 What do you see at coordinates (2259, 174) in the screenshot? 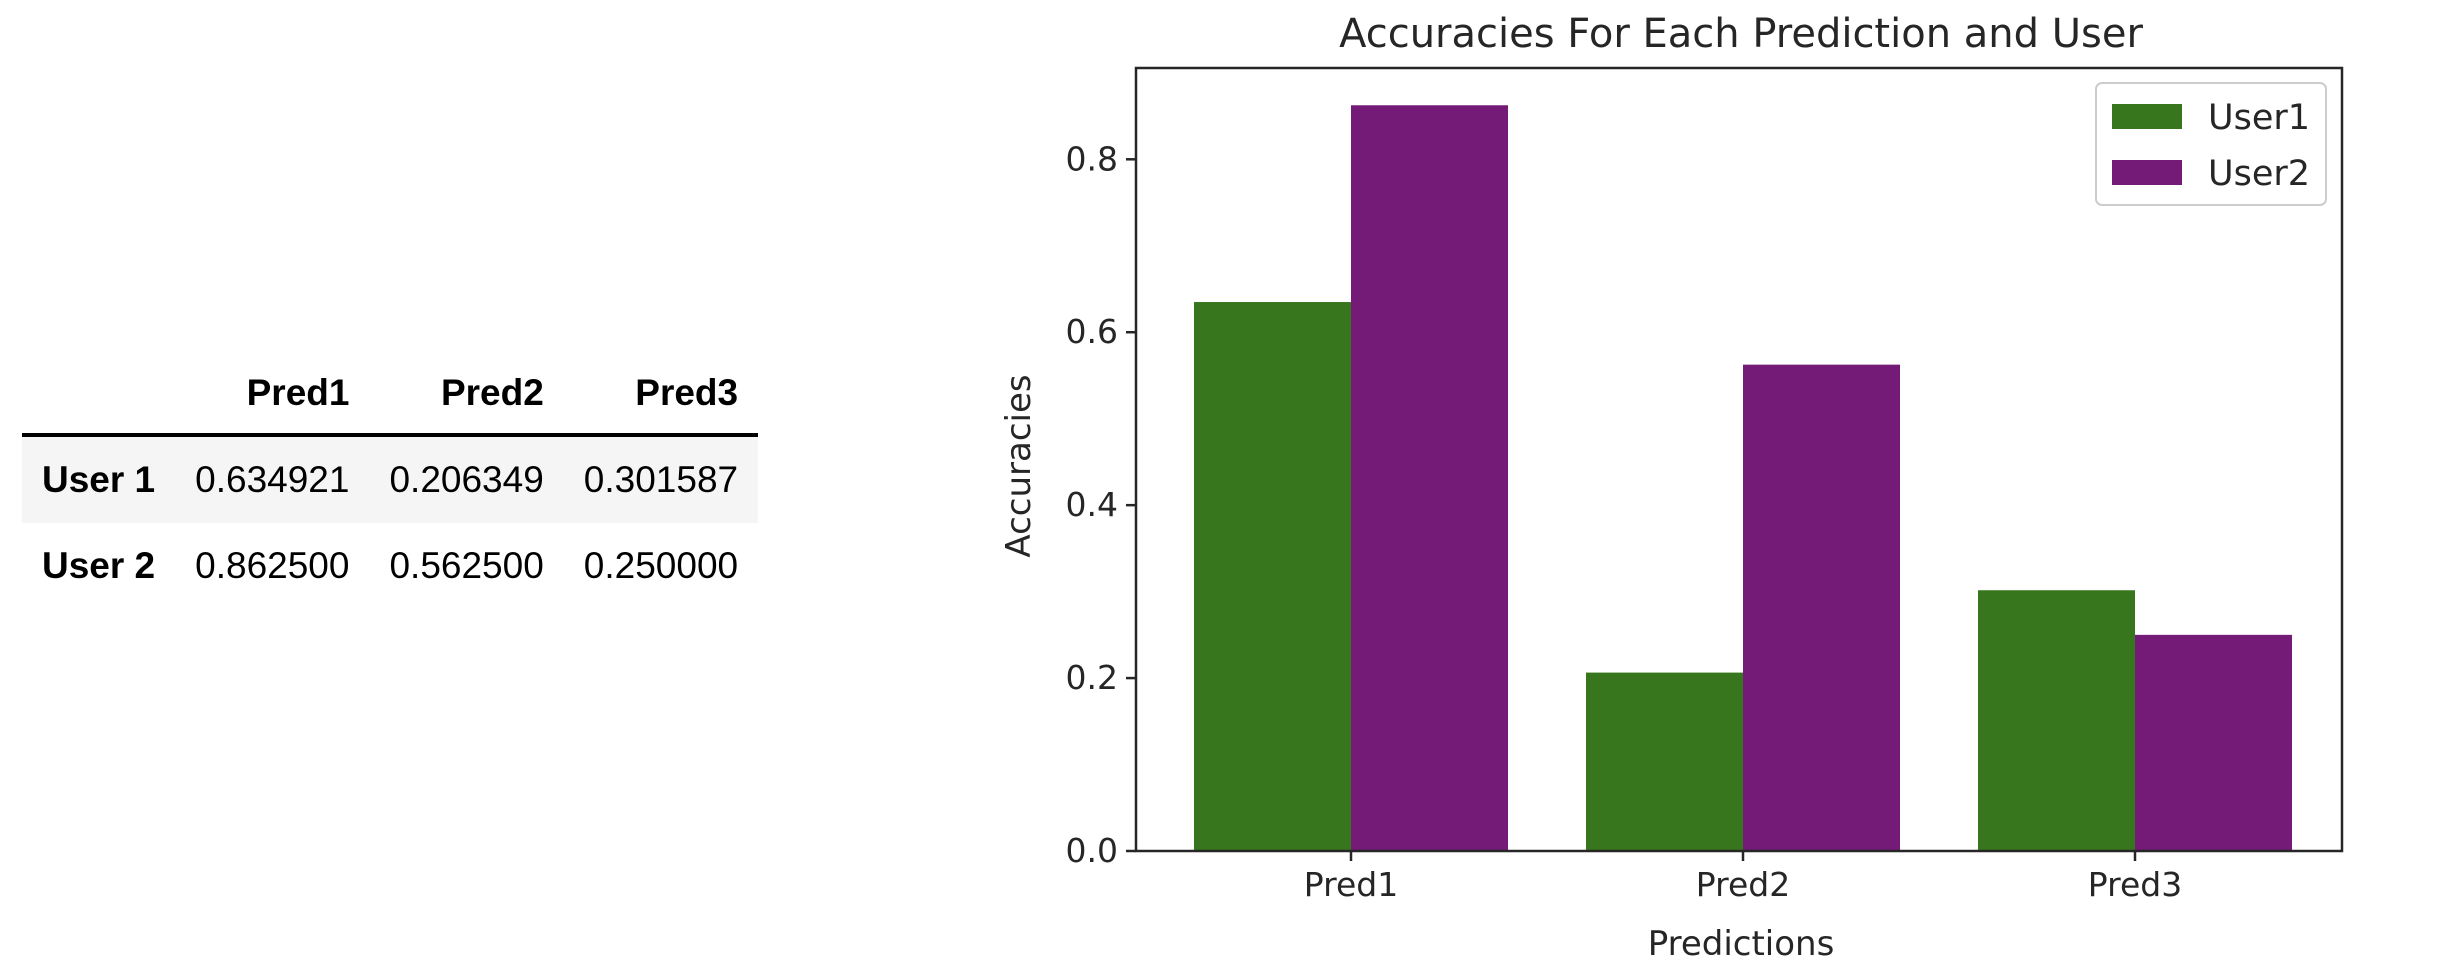
I see `legend-label-user2: User2` at bounding box center [2259, 174].